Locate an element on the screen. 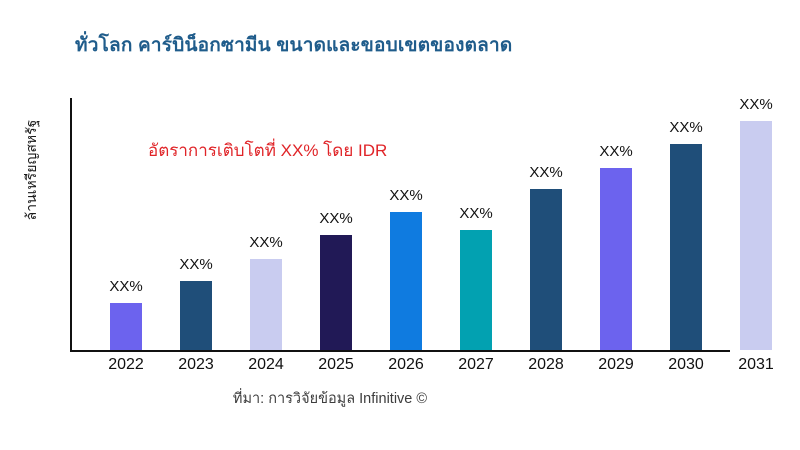  bar-group-2025: XX% 2025 is located at coordinates (336, 236).